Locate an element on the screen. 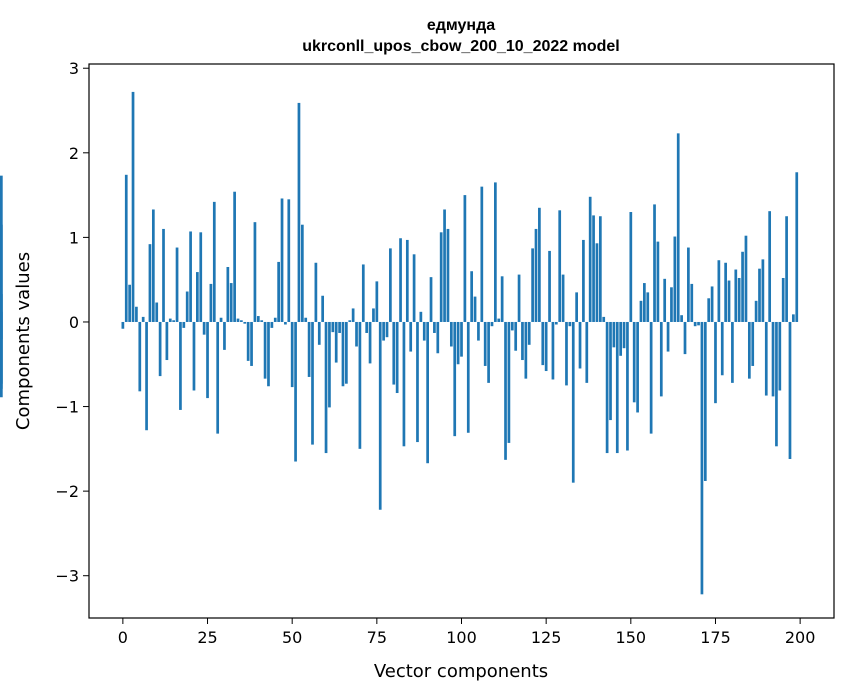  bar-undefined is located at coordinates (1, 359).